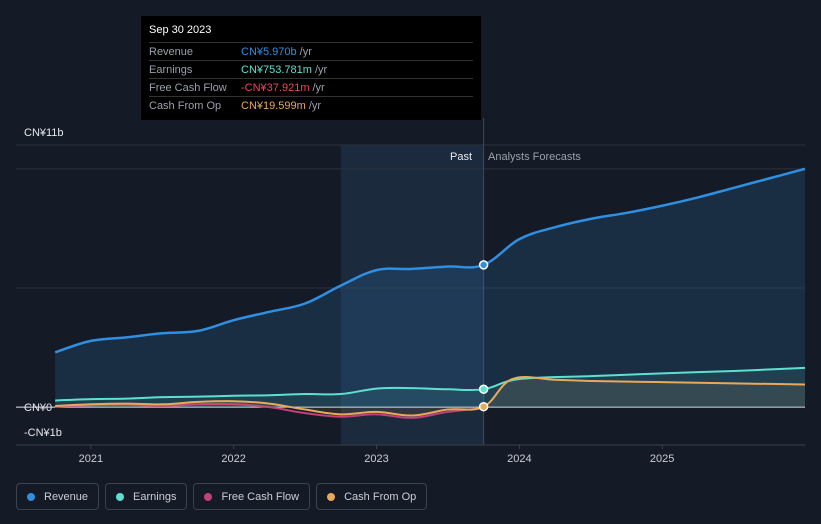 Image resolution: width=821 pixels, height=524 pixels. I want to click on tooltip-value: -CN¥37.921m, so click(275, 87).